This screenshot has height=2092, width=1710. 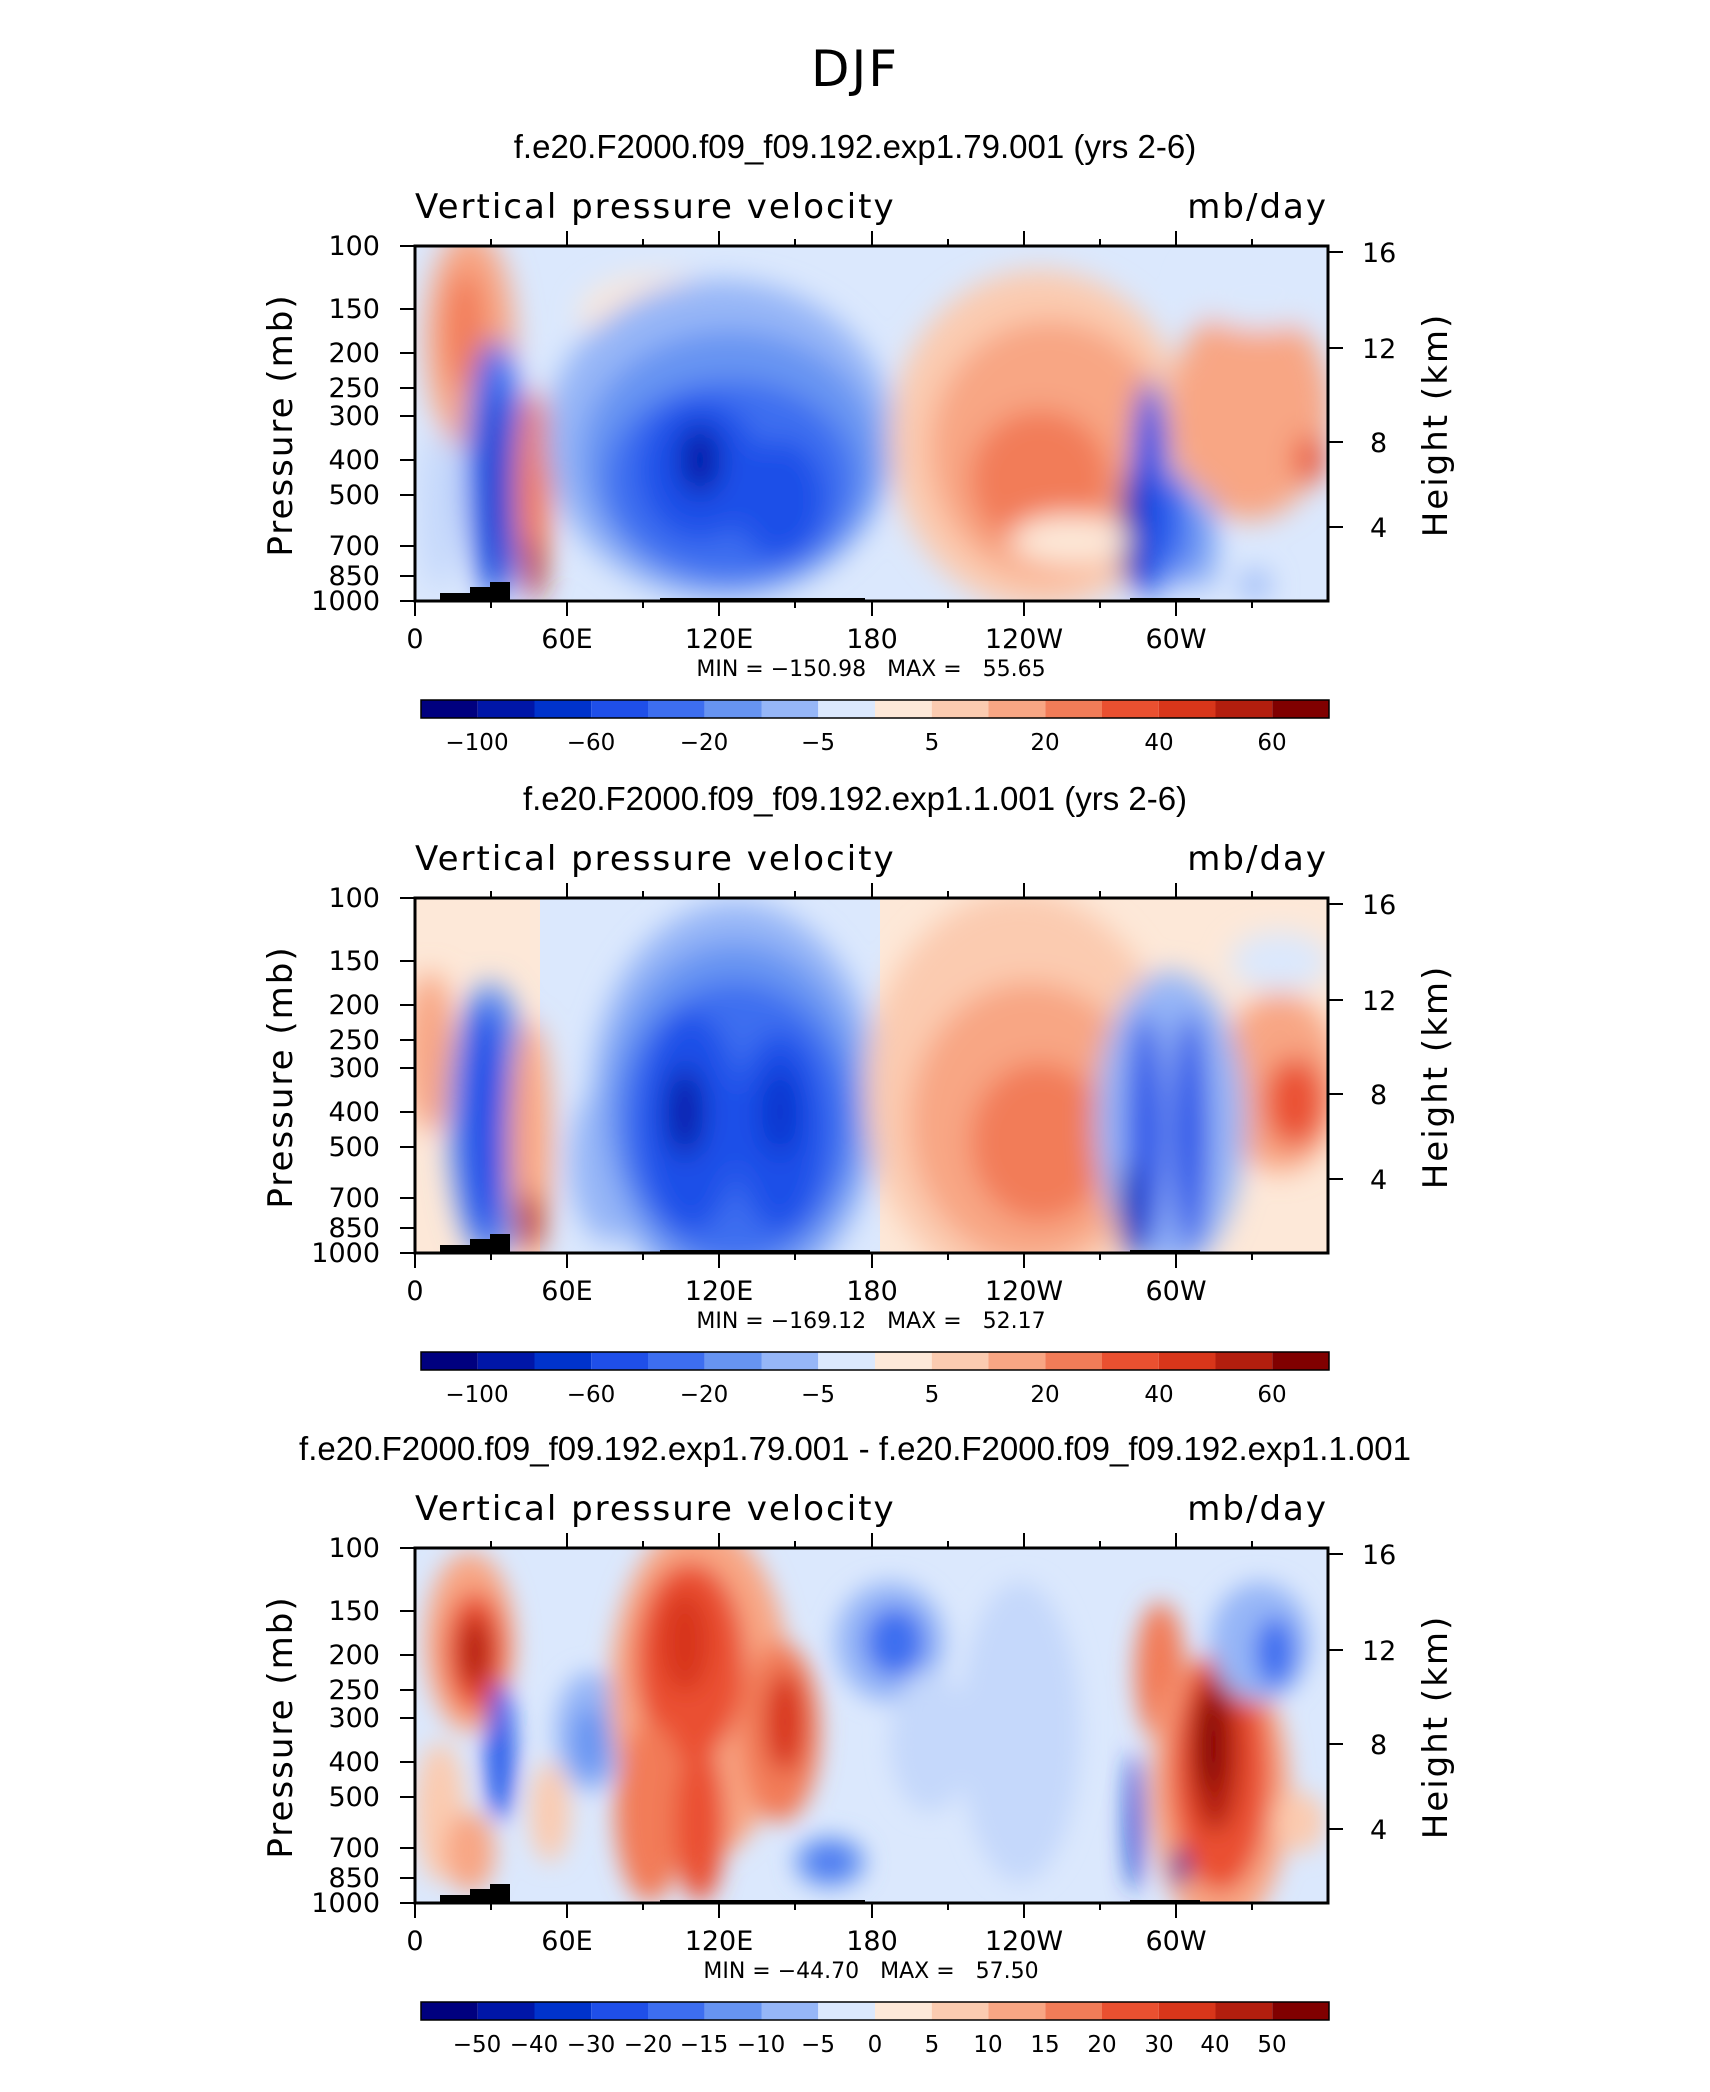 What do you see at coordinates (477, 2045) in the screenshot?
I see `colorbar-label: −50` at bounding box center [477, 2045].